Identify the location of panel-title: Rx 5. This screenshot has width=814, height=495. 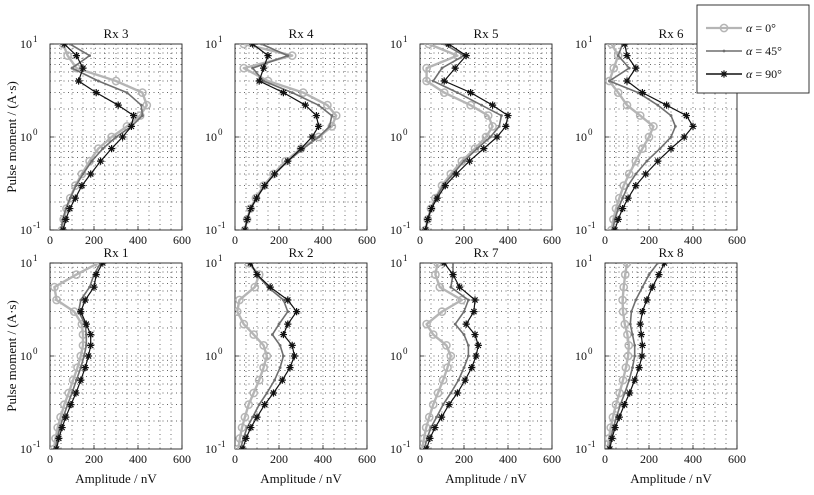
(486, 33).